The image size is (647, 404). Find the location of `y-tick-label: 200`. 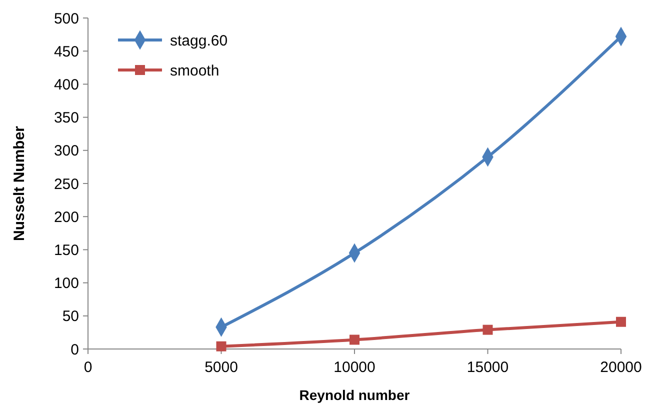

y-tick-label: 200 is located at coordinates (66, 217).